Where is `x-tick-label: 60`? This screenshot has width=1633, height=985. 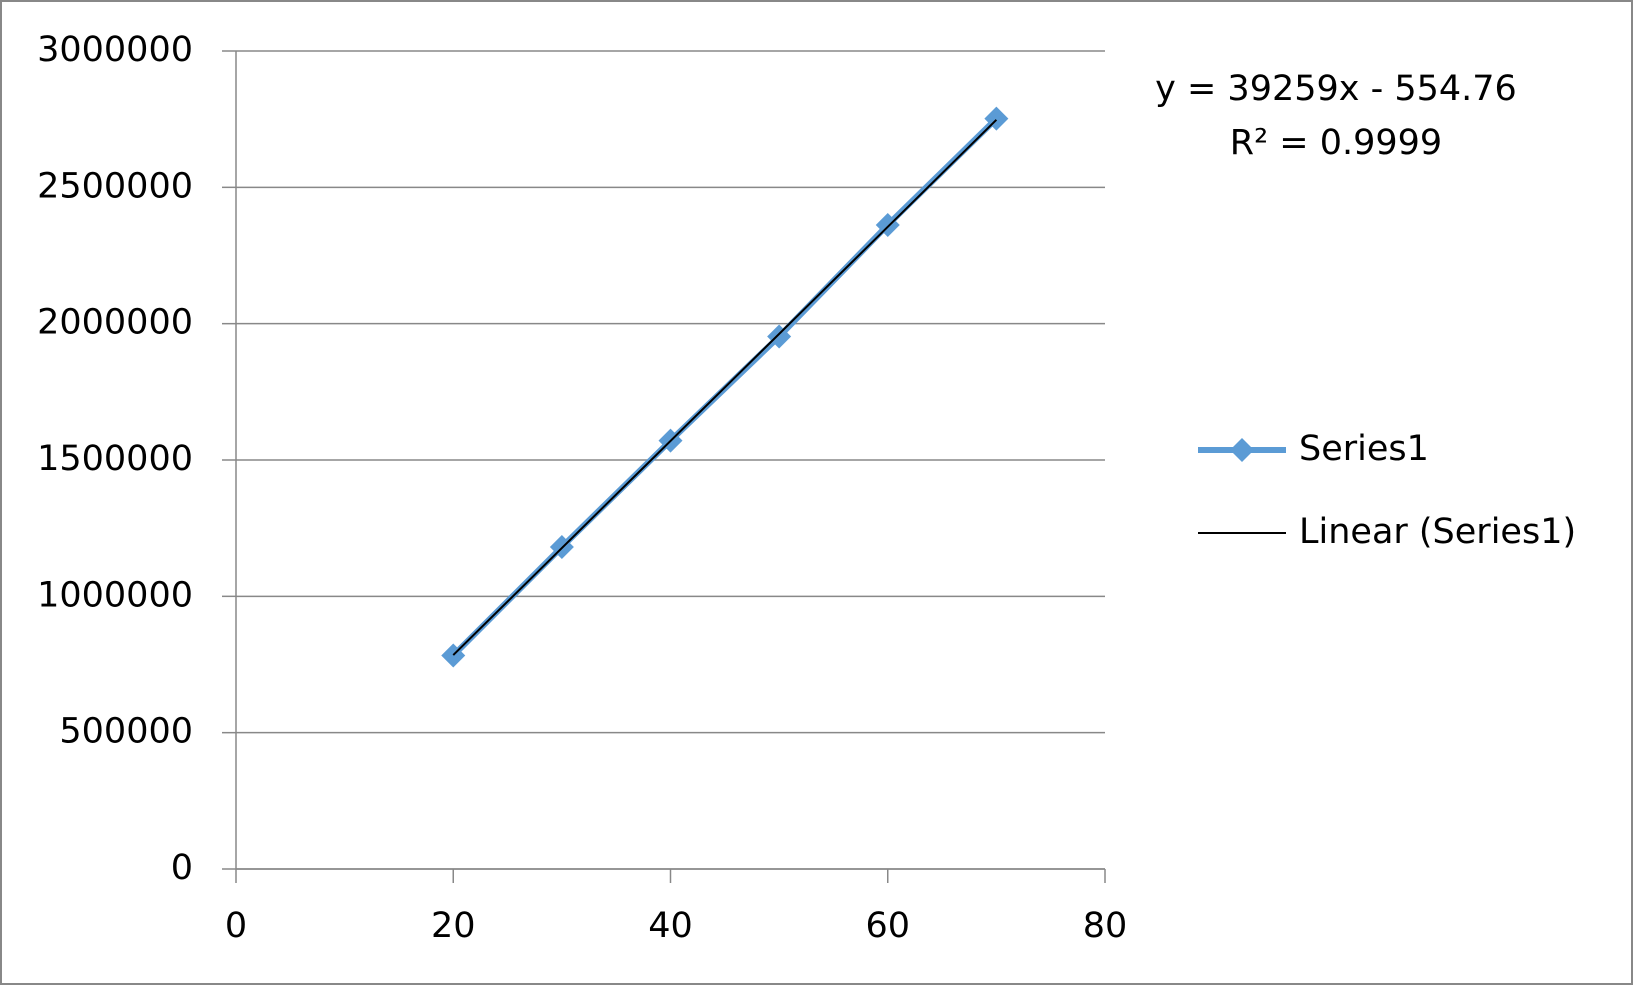
x-tick-label: 60 is located at coordinates (887, 926).